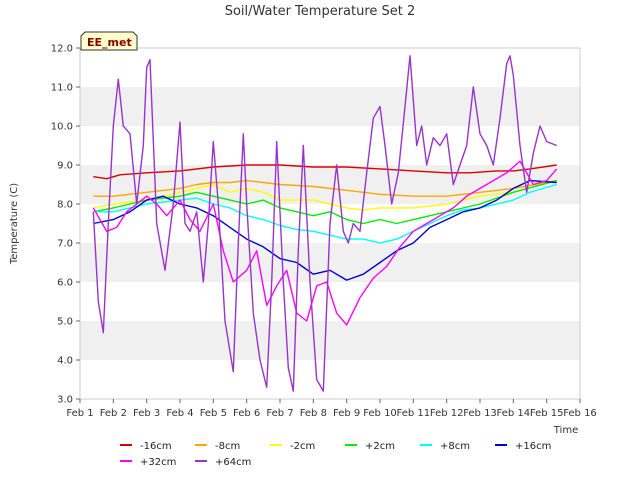  Describe the element at coordinates (213, 413) in the screenshot. I see `x-tick-label: Feb 5` at that location.